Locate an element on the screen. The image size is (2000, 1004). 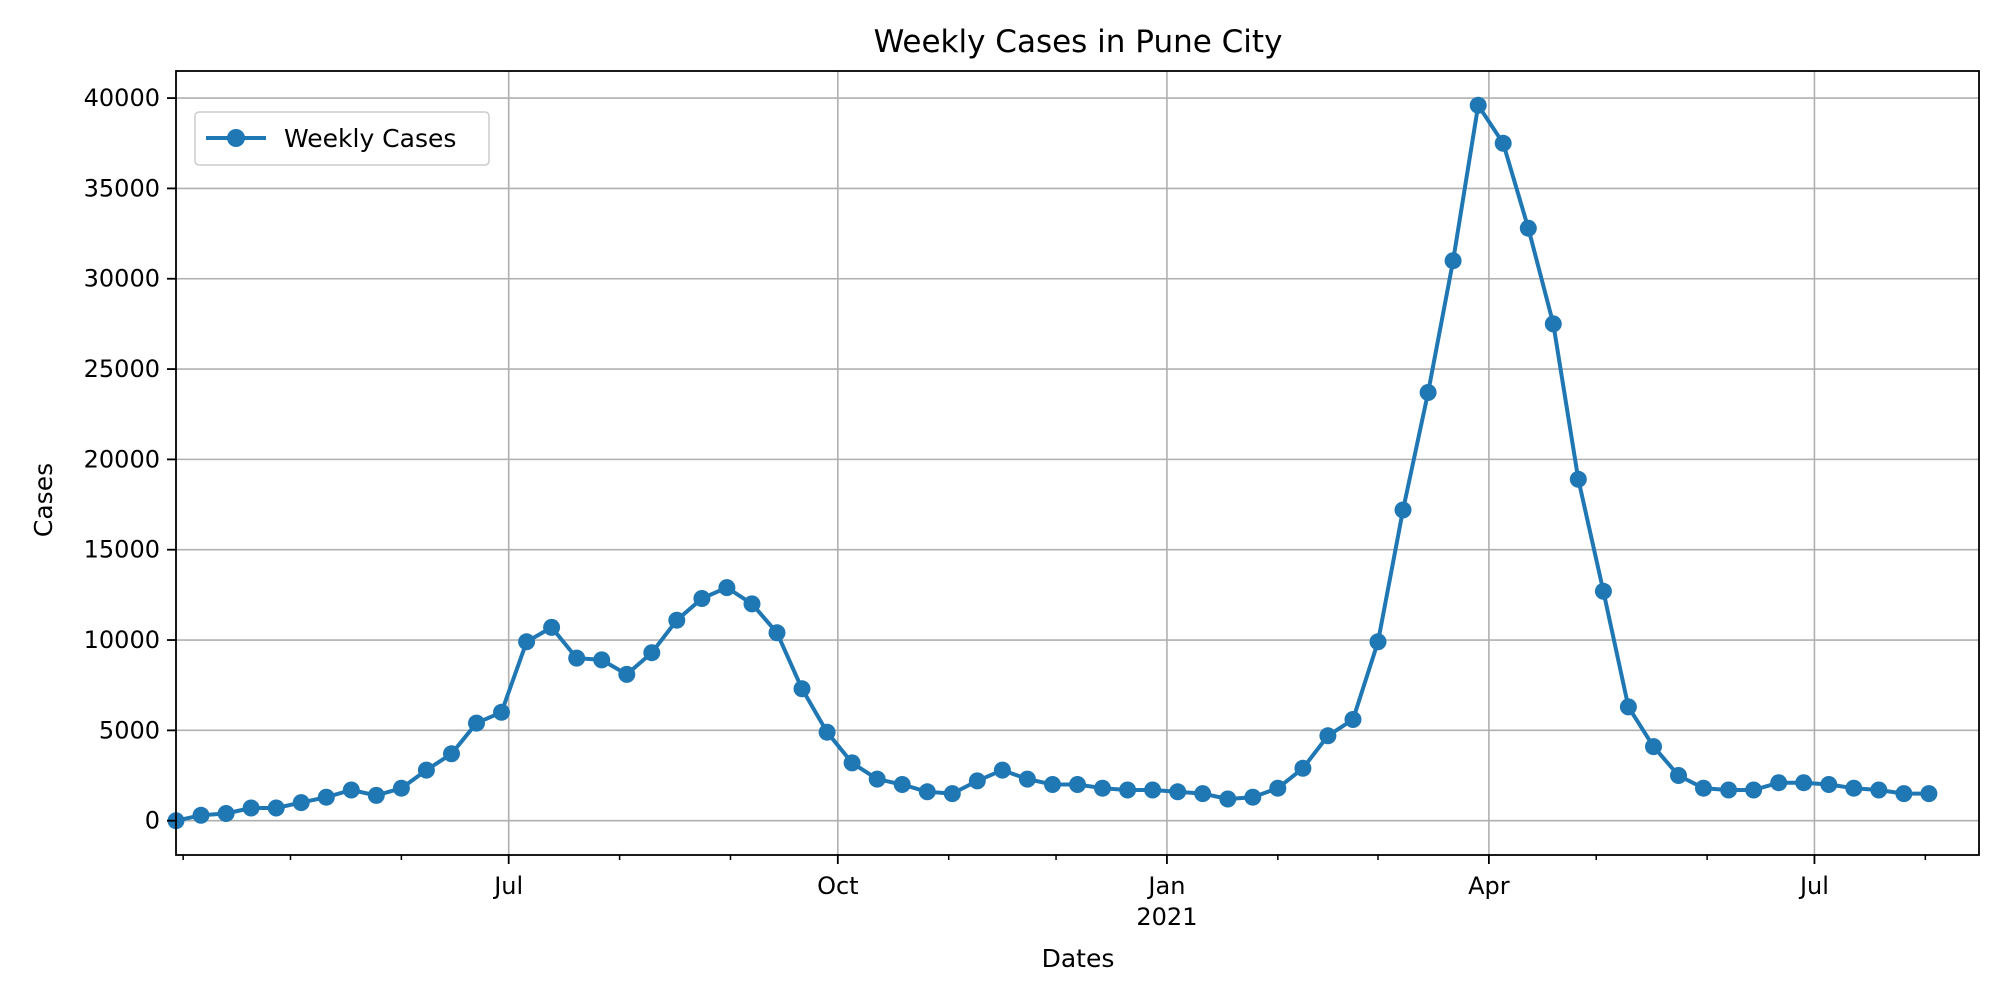
legend-label-weekly-cases: Weekly Cases is located at coordinates (370, 138).